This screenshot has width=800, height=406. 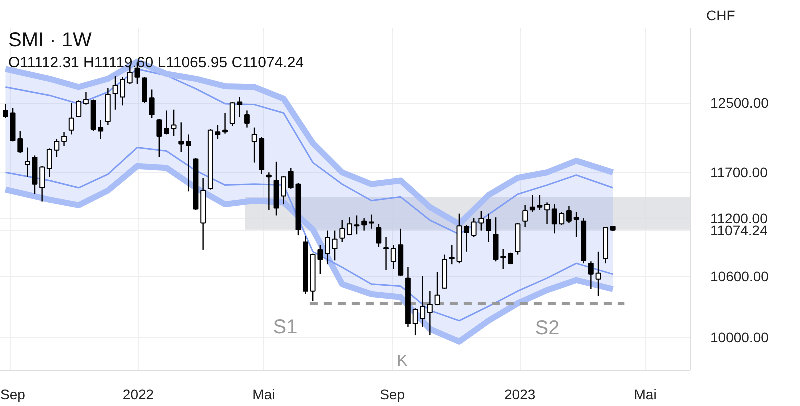 What do you see at coordinates (138, 394) in the screenshot?
I see `x-tick-label: 2022` at bounding box center [138, 394].